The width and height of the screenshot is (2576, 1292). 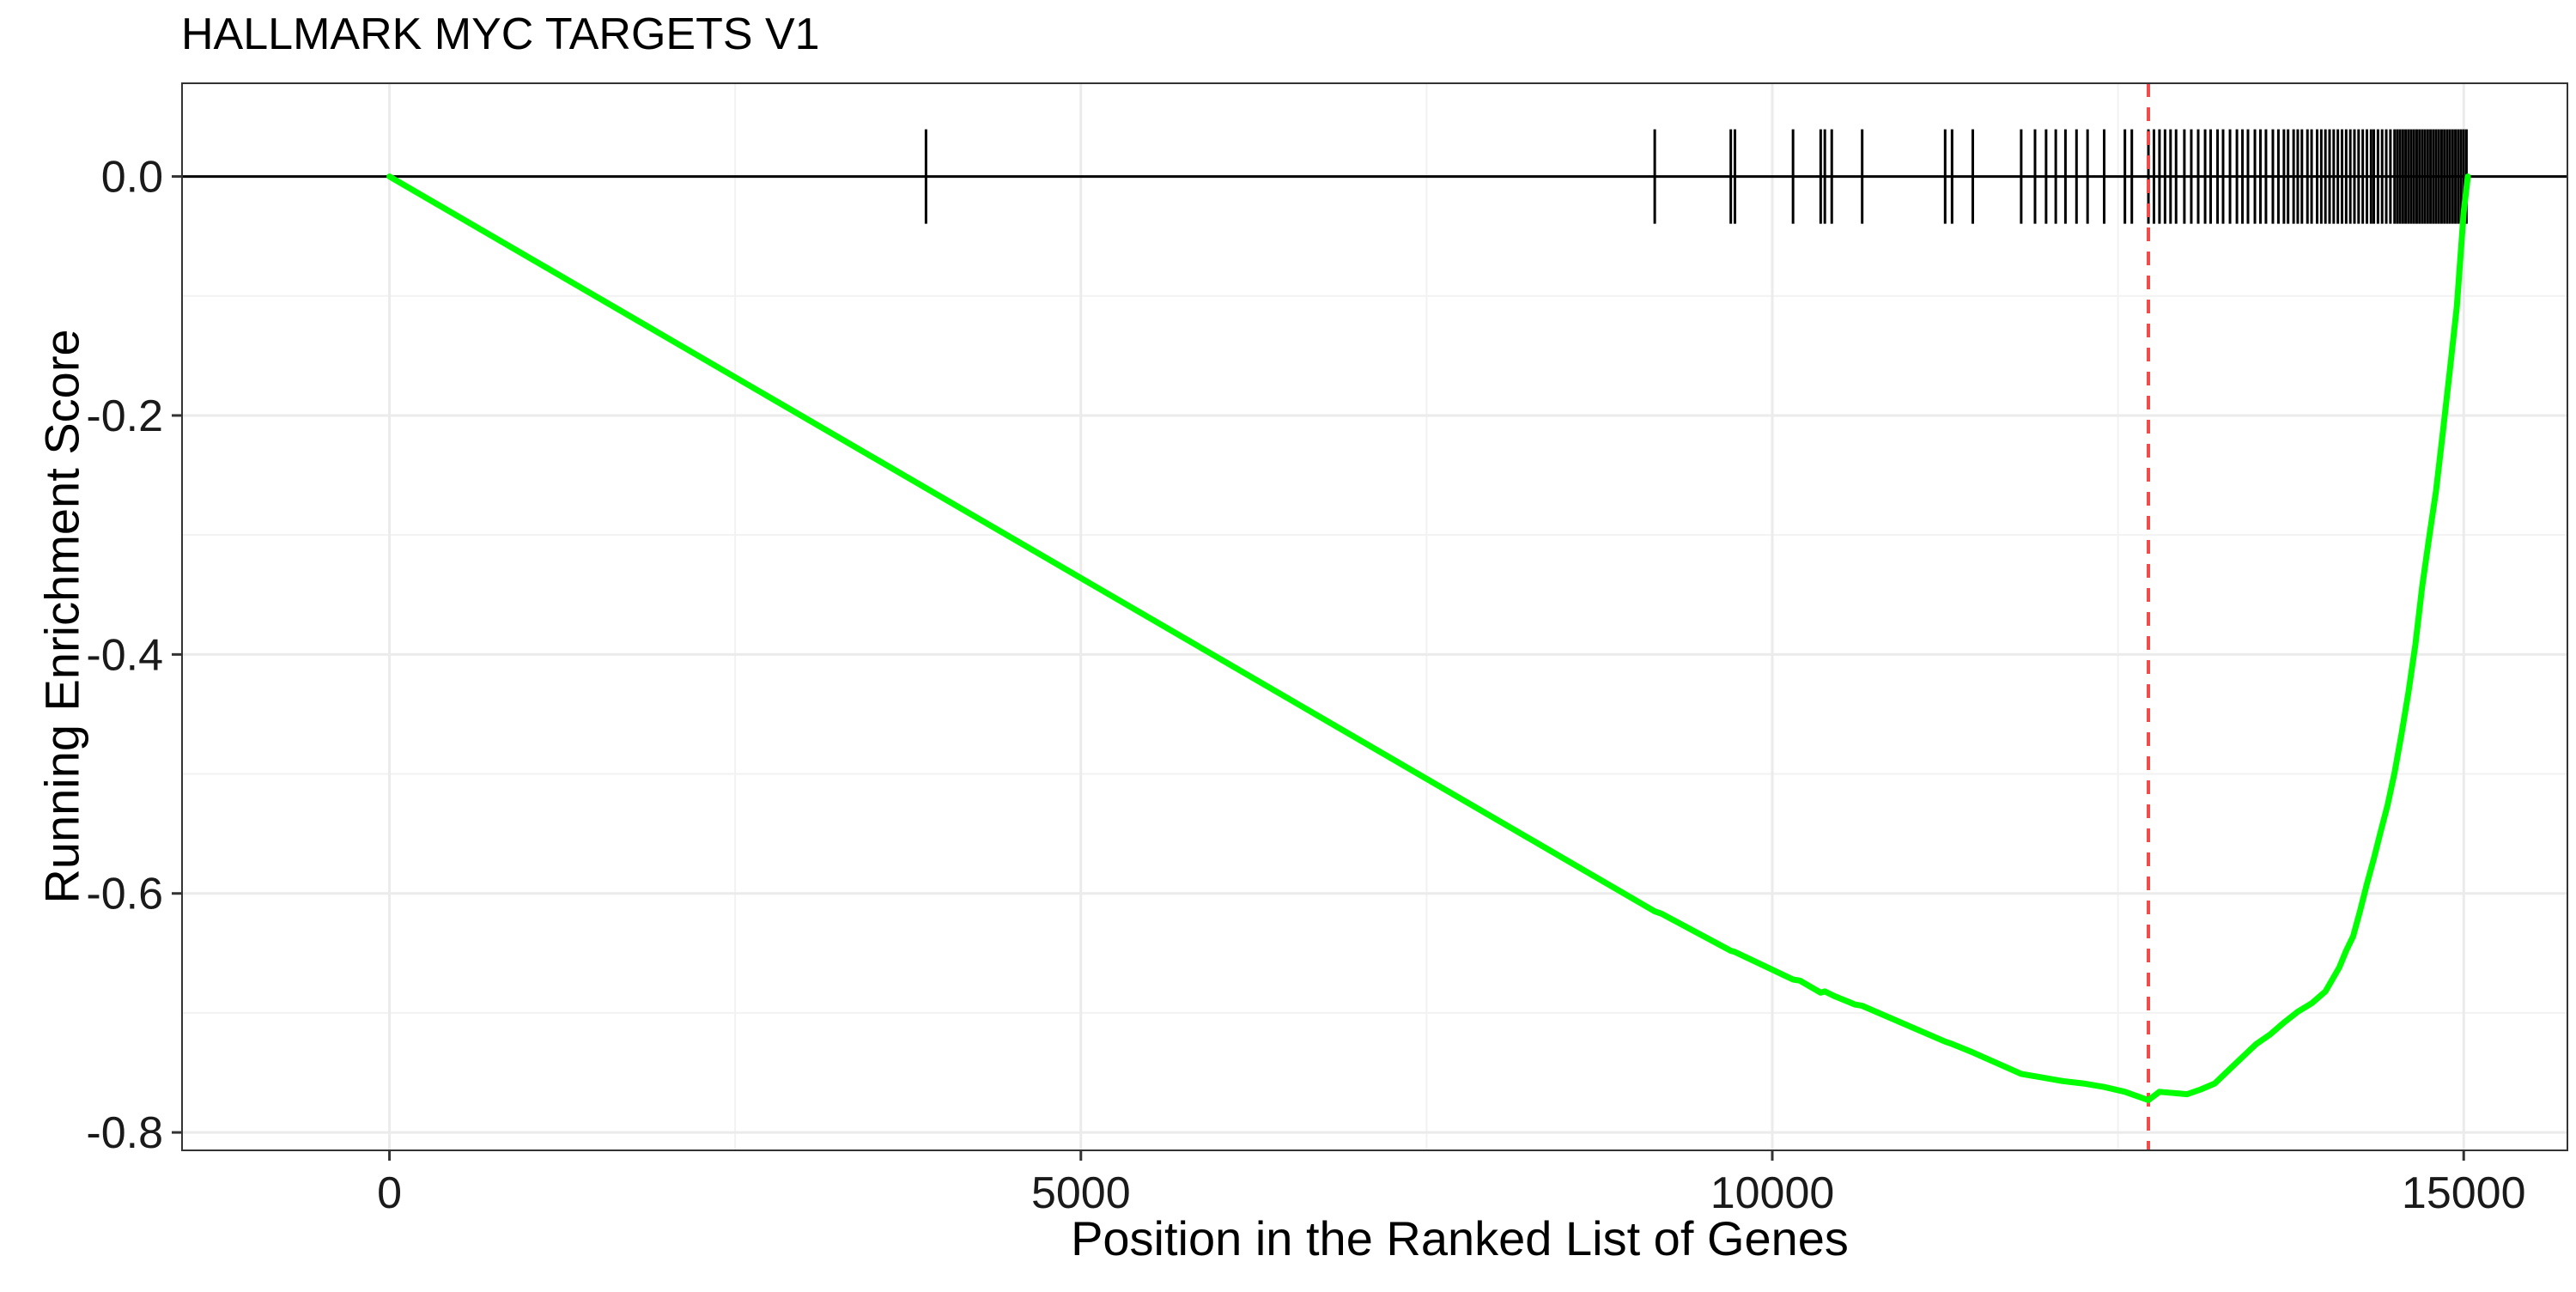 What do you see at coordinates (124, 1133) in the screenshot?
I see `y-tick-label: -0.8` at bounding box center [124, 1133].